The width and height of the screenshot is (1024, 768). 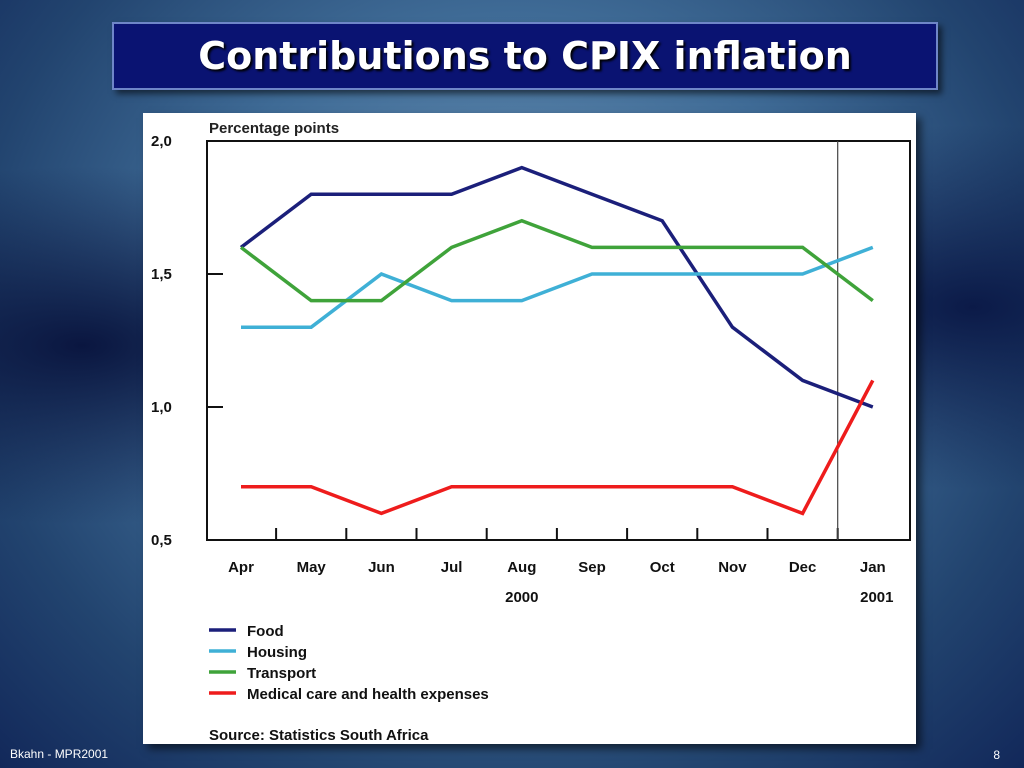 What do you see at coordinates (803, 567) in the screenshot?
I see `x-tick-label: Dec` at bounding box center [803, 567].